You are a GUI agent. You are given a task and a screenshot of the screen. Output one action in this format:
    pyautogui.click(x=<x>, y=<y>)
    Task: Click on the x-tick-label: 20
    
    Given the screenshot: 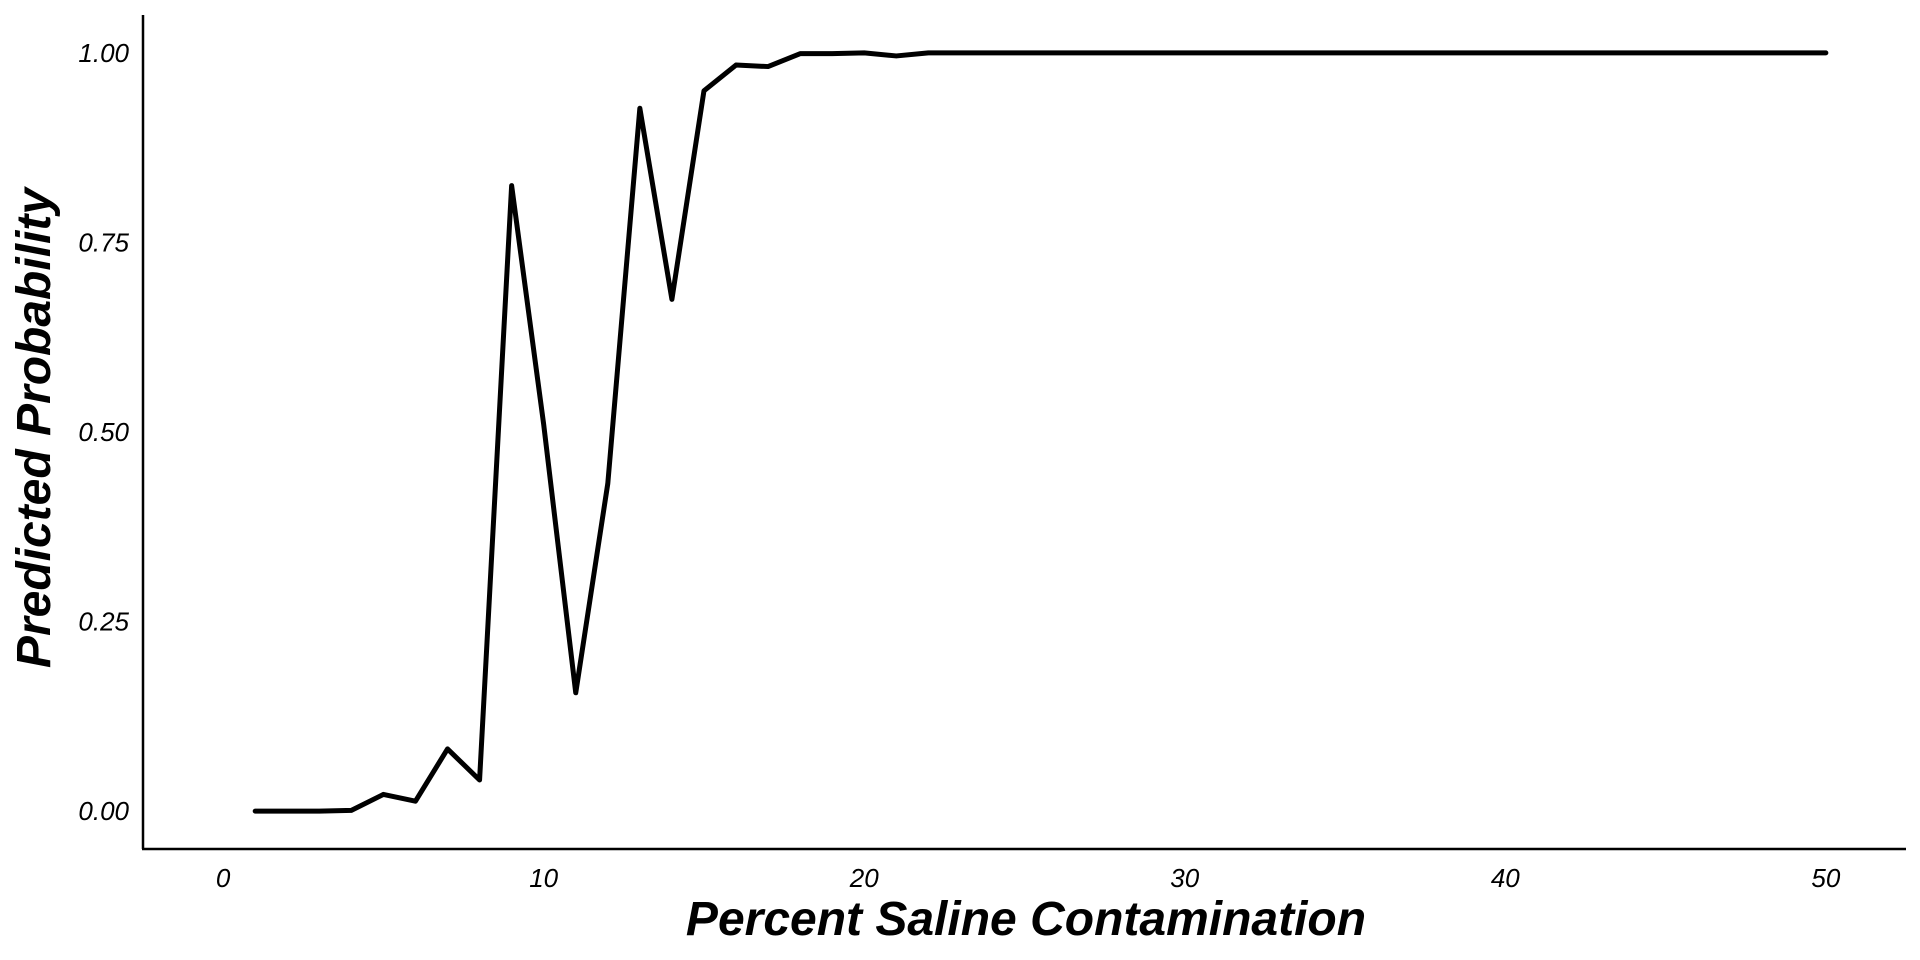 What is the action you would take?
    pyautogui.click(x=864, y=878)
    